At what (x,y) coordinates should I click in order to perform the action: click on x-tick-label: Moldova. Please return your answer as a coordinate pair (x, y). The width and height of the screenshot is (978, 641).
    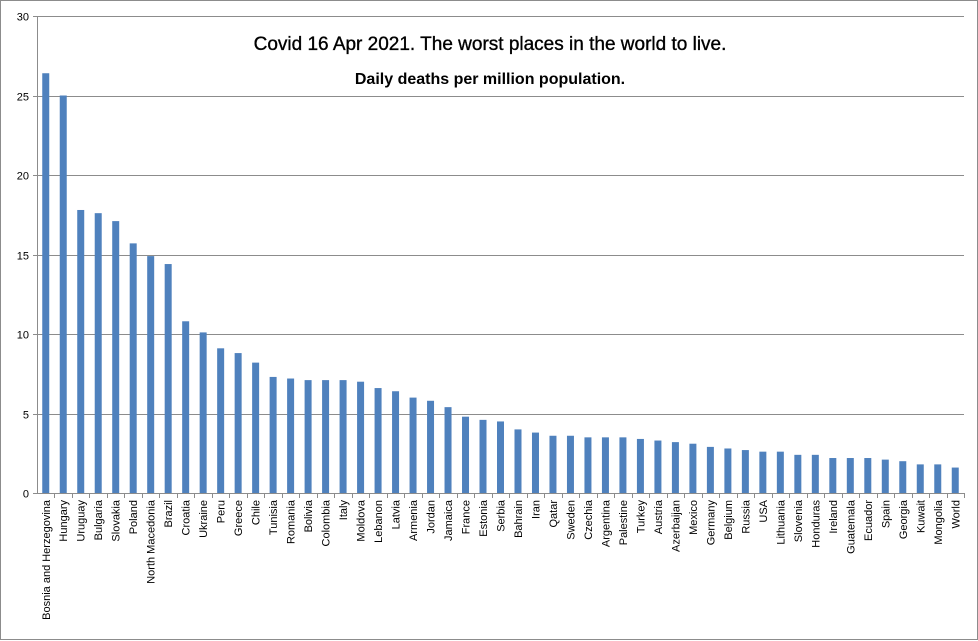
    Looking at the image, I should click on (362, 520).